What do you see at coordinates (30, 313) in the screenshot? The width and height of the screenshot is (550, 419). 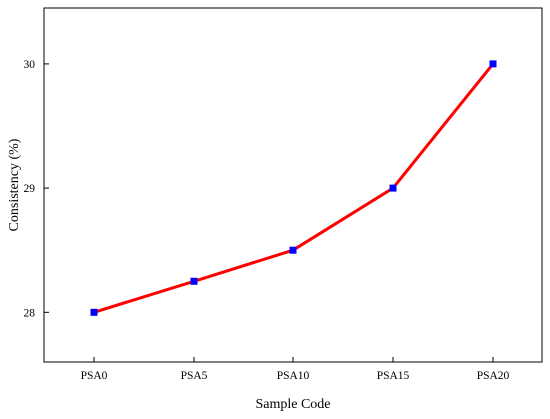 I see `y-tick-label: 28` at bounding box center [30, 313].